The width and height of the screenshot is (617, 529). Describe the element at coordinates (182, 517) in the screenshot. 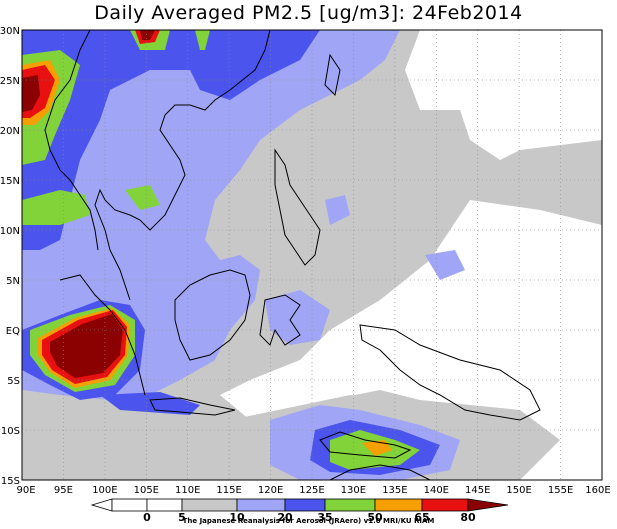

I see `colorbar-label: 5` at that location.